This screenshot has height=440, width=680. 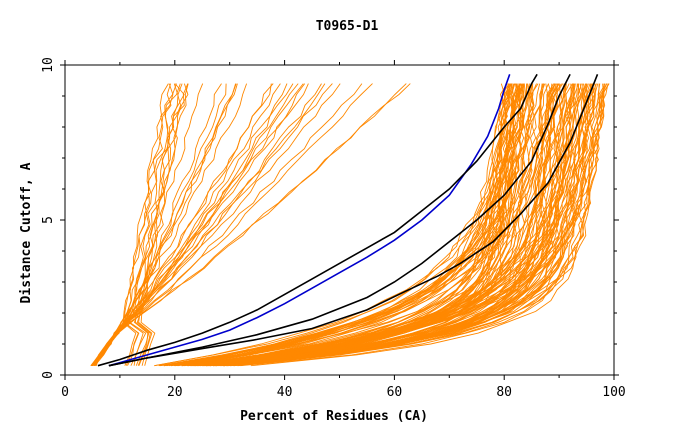 I want to click on x-tick-label: 60, so click(x=395, y=392).